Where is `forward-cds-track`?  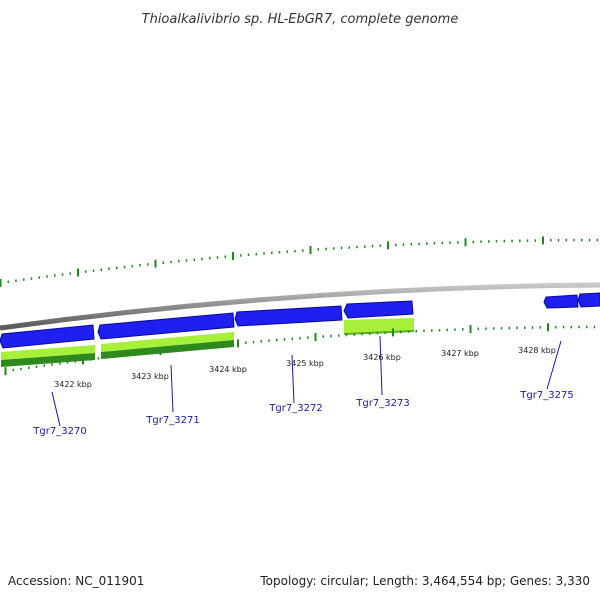
forward-cds-track is located at coordinates (300, 320).